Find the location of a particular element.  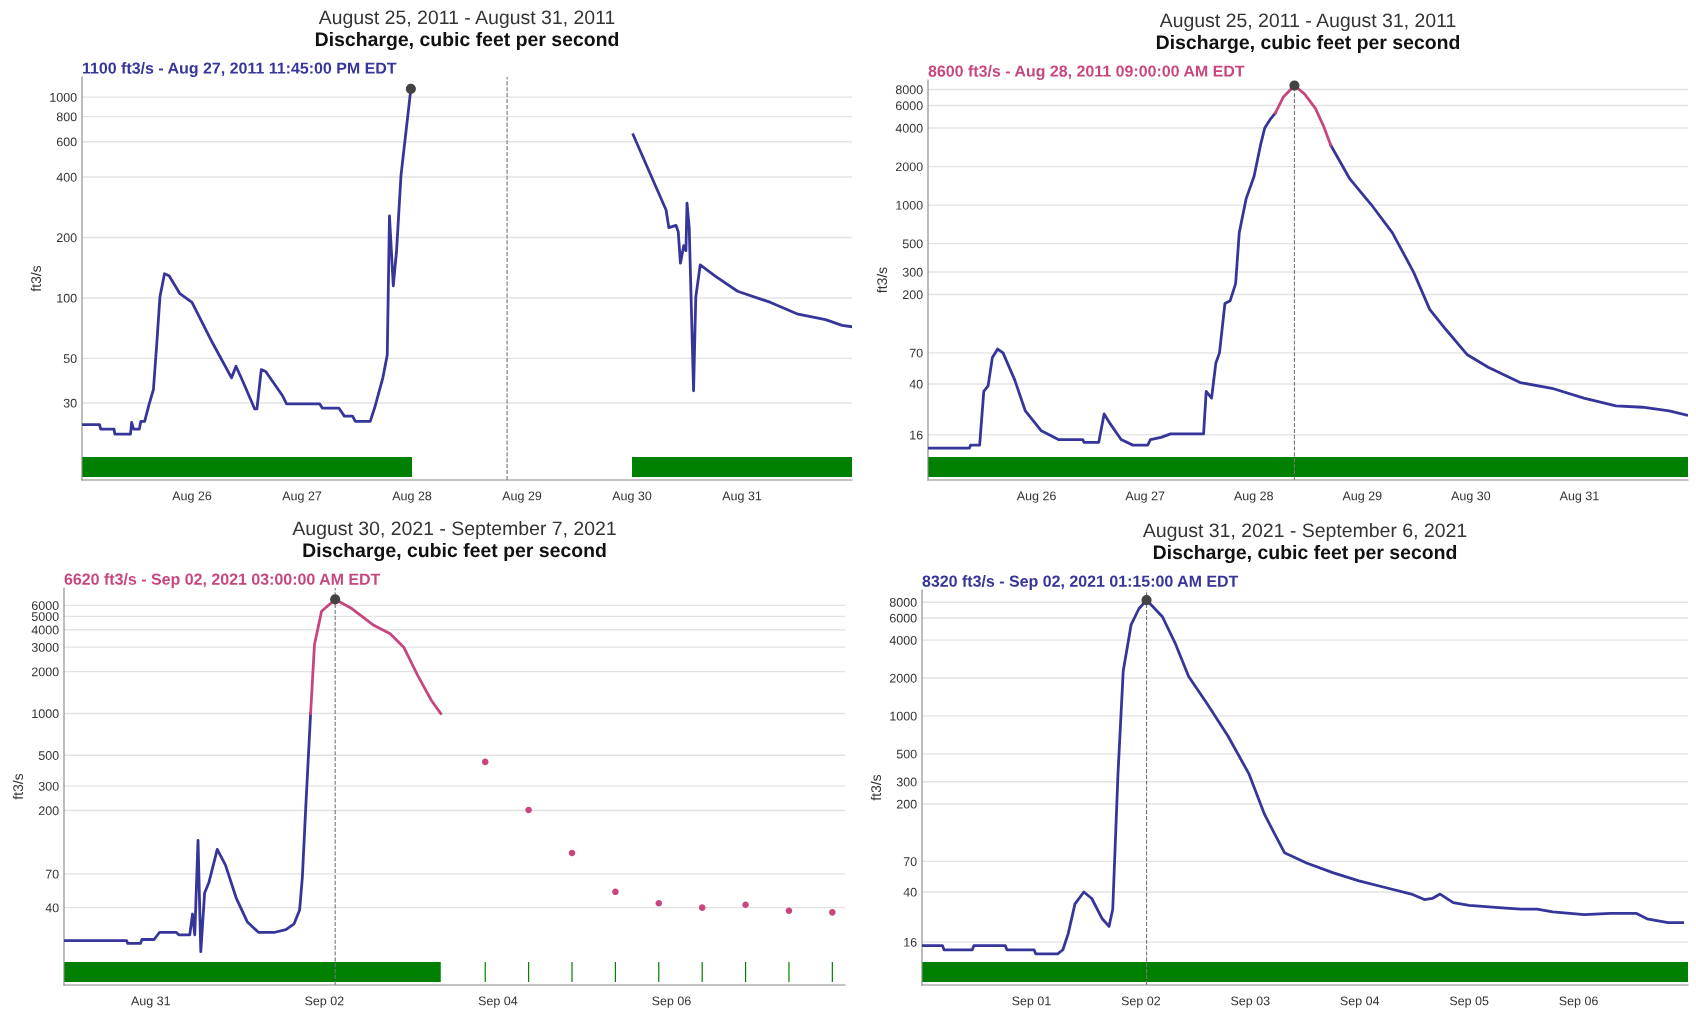

y-tick-label: 600 is located at coordinates (66, 142).